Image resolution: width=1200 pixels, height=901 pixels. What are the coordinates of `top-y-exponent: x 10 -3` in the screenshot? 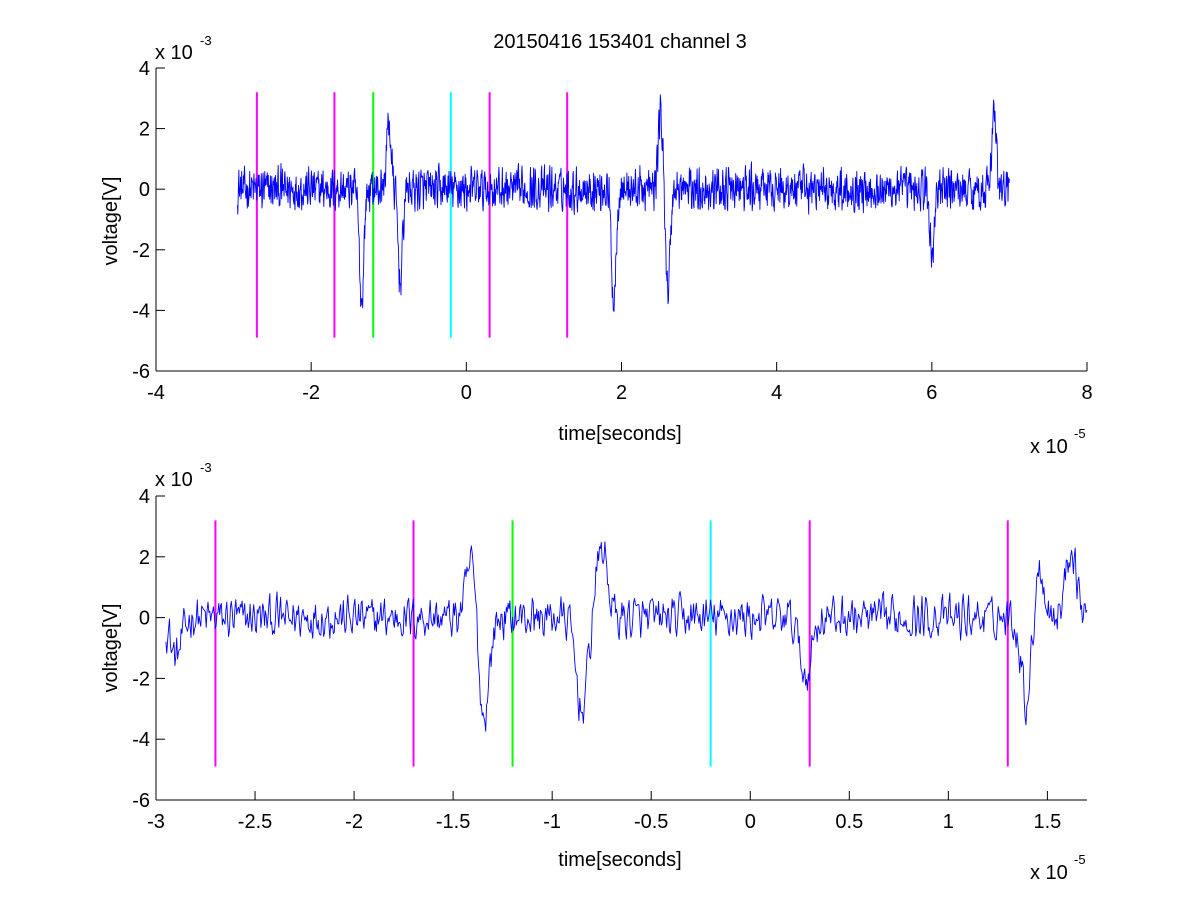 It's located at (183, 48).